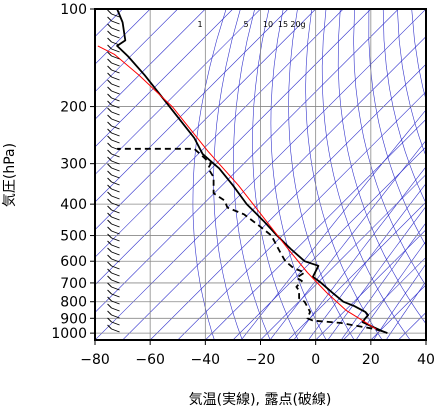  Describe the element at coordinates (199, 24) in the screenshot. I see `mixing-ratio-label: 1` at that location.